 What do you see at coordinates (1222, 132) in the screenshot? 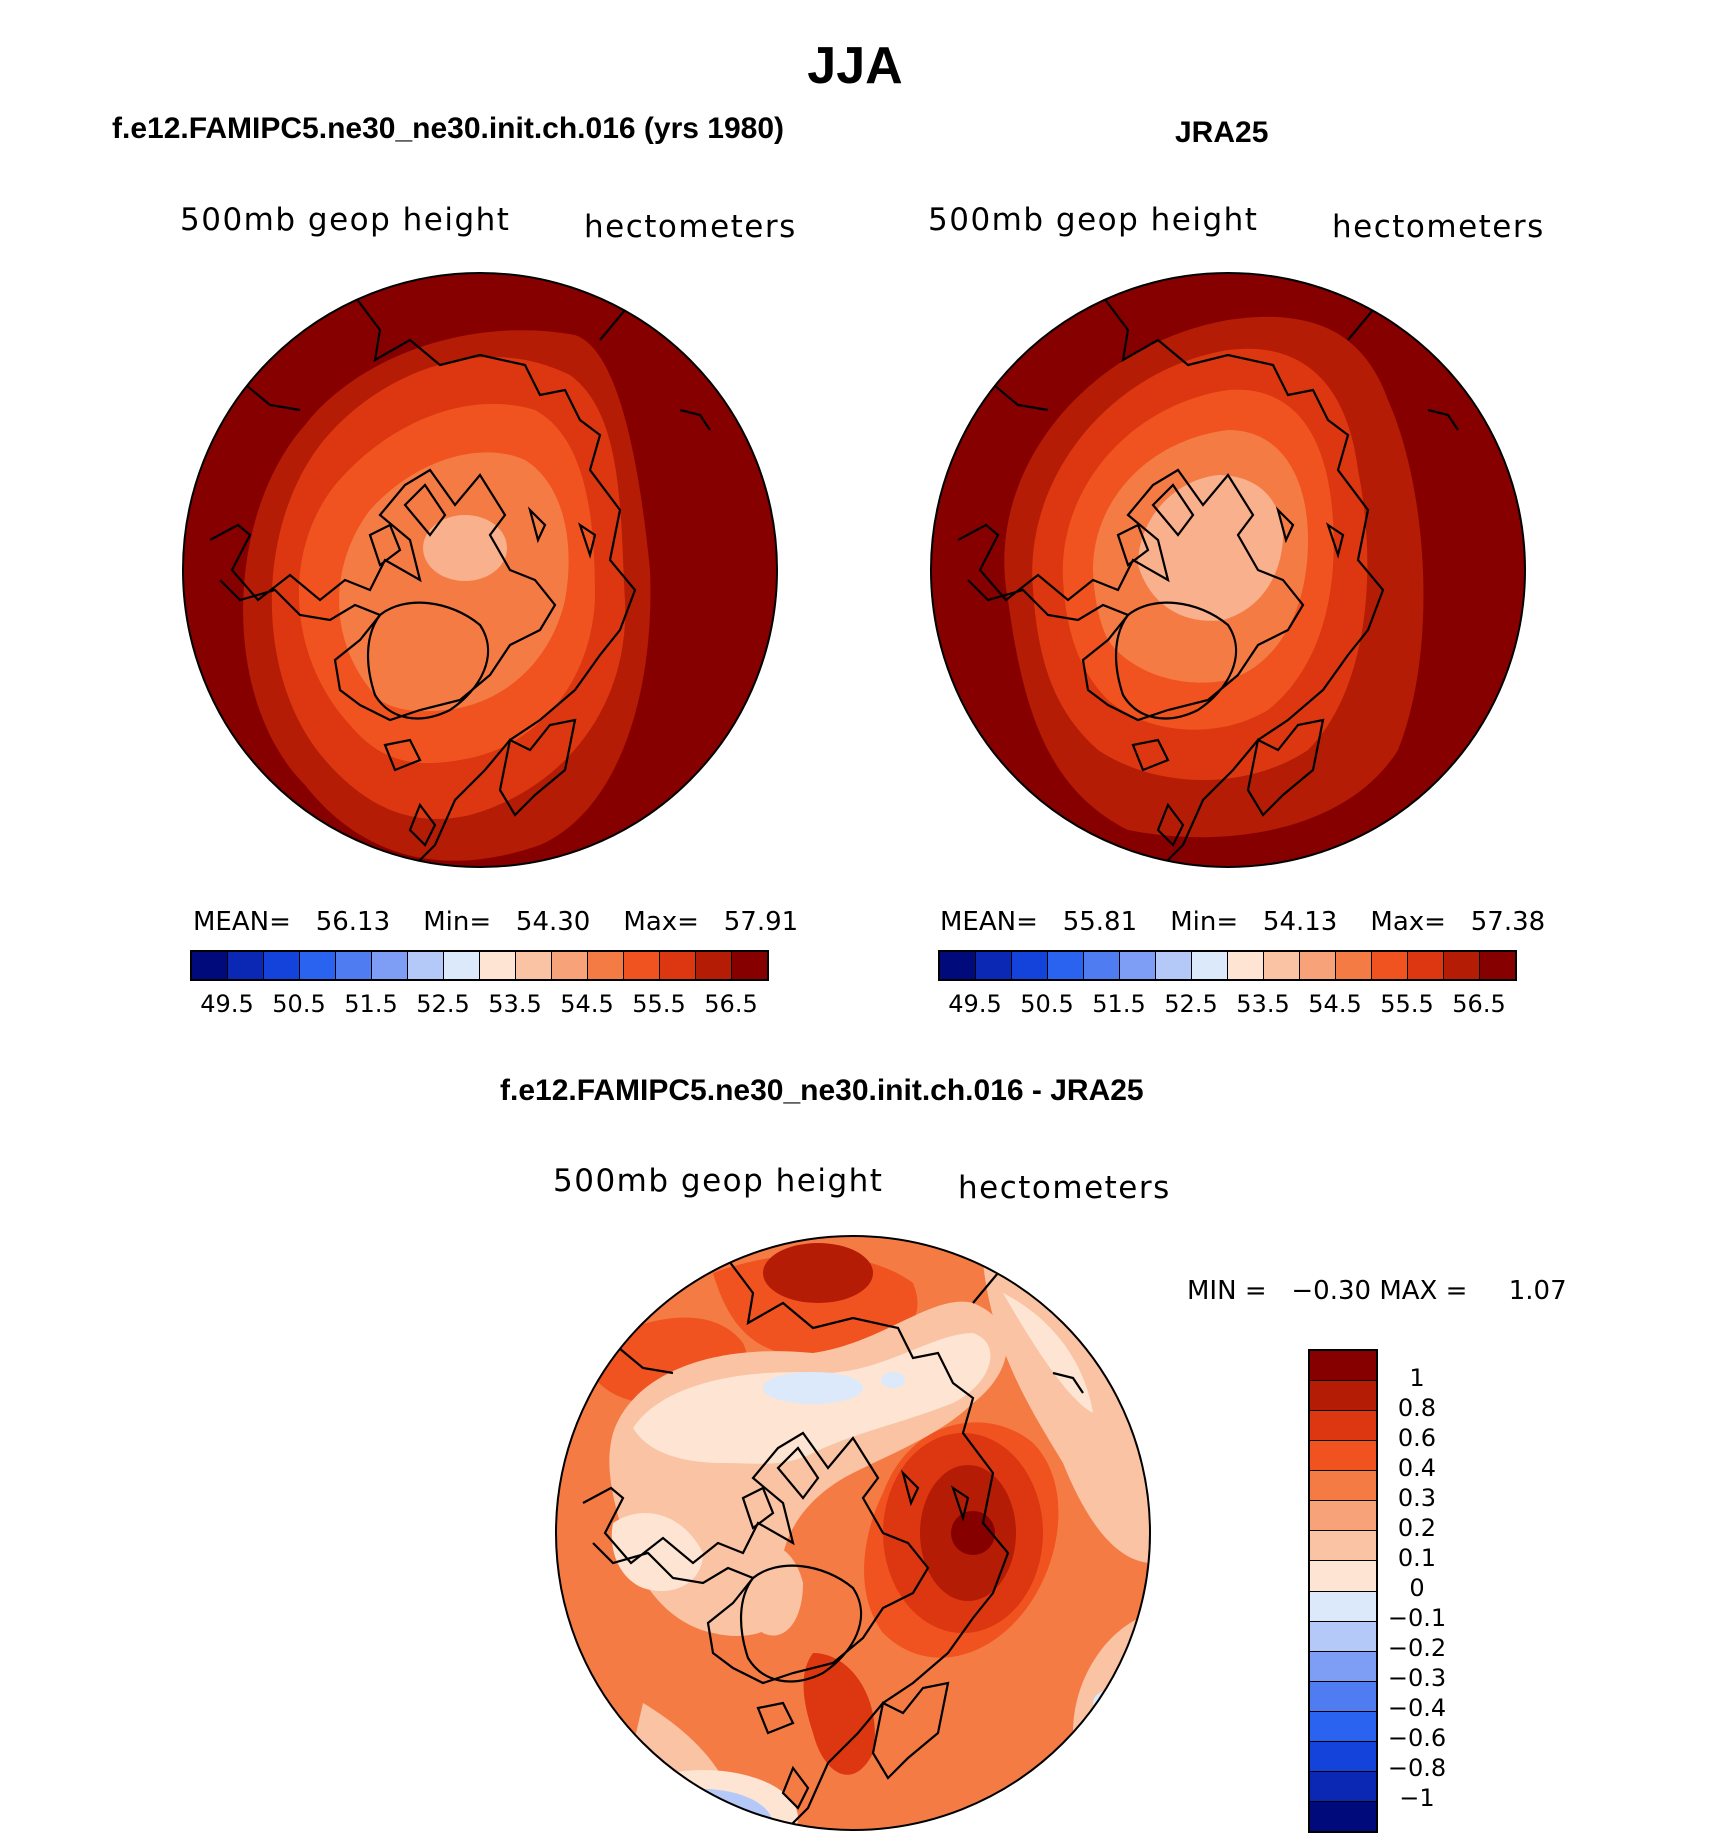
I see `obs-panel-title: JRA25` at bounding box center [1222, 132].